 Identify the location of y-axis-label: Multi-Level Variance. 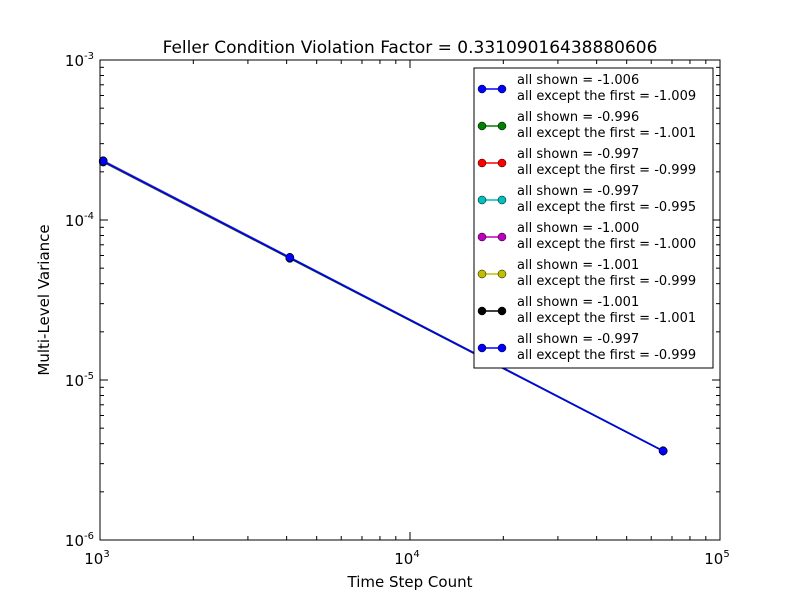
(44, 299).